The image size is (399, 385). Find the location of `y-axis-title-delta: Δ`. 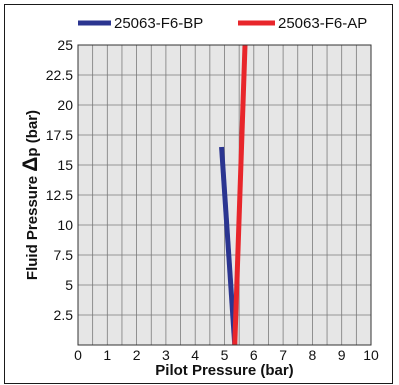

y-axis-title-delta: Δ is located at coordinates (30, 164).